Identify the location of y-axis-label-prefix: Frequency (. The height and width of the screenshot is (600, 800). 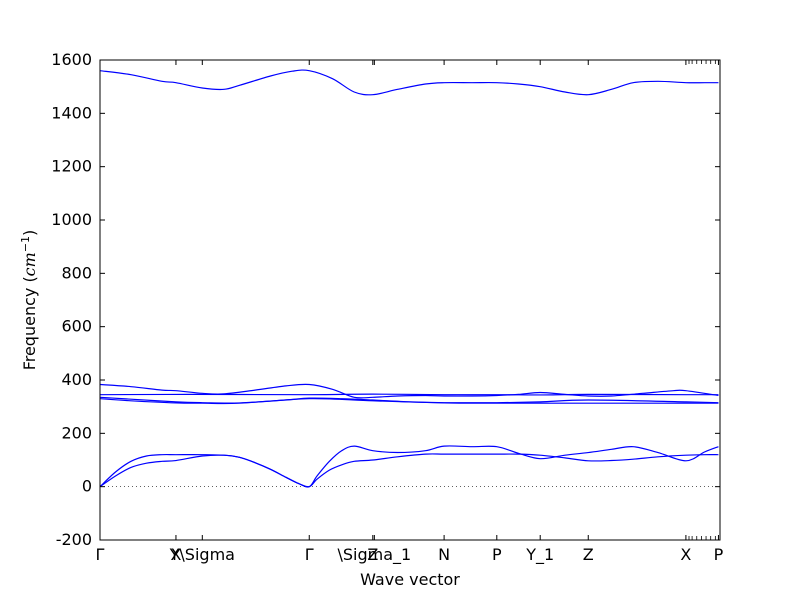
(29, 323).